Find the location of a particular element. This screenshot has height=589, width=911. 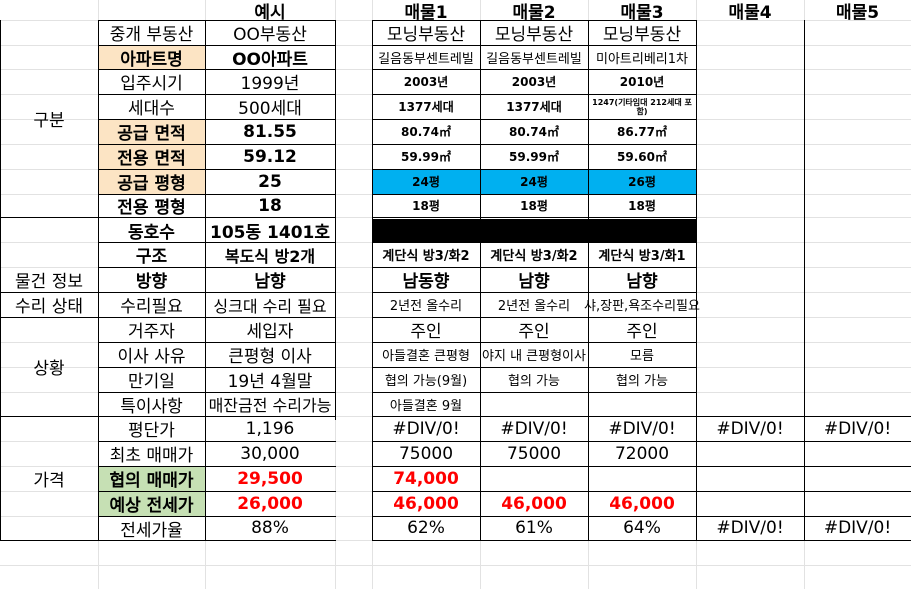

example-expected-jeonse: 26,000 is located at coordinates (270, 503).